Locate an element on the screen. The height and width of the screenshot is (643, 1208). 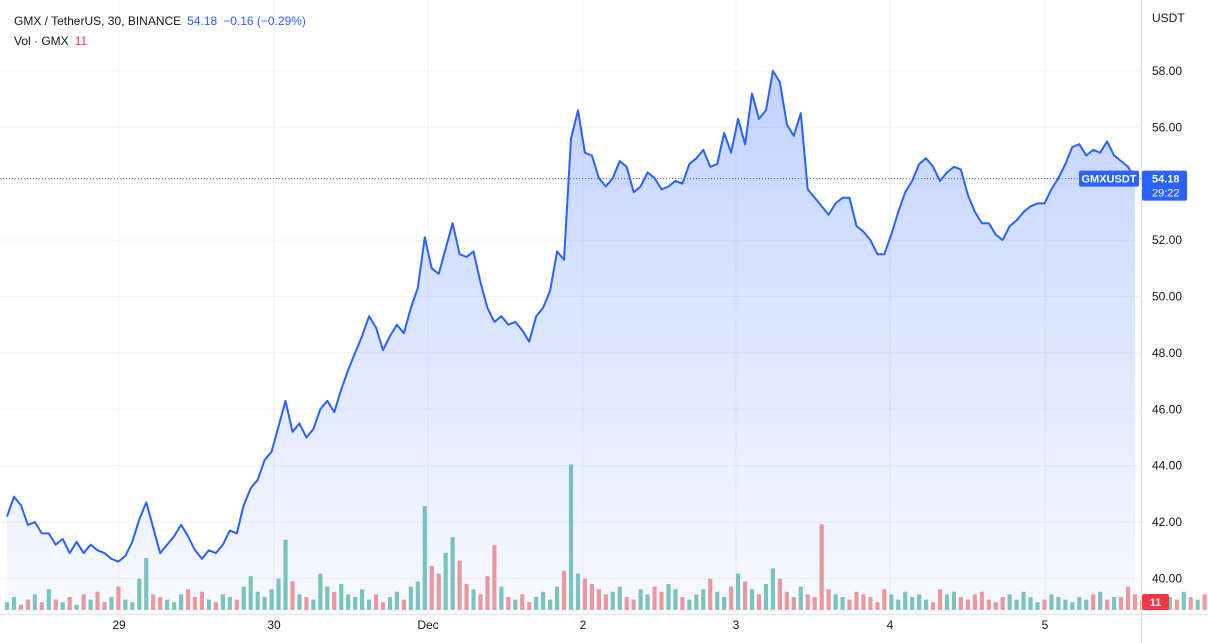
volume-indicator-label: Vol · GMX is located at coordinates (41, 41).